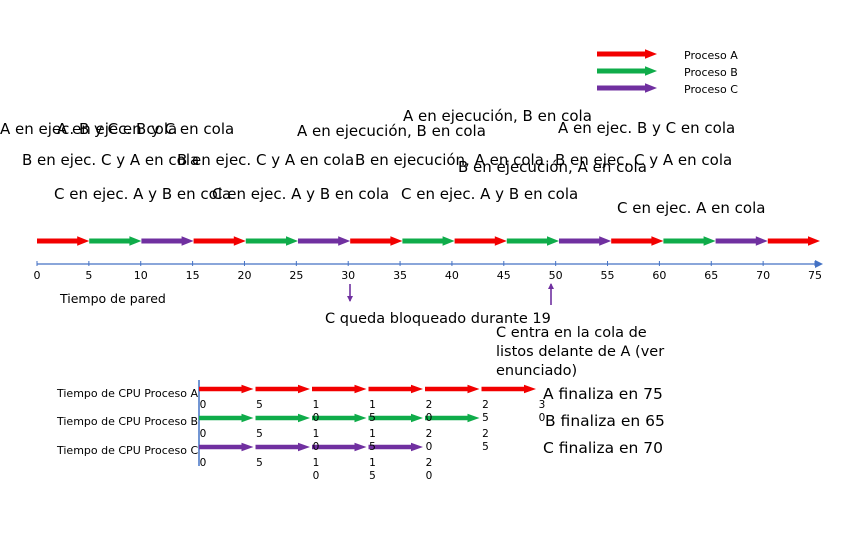 The image size is (848, 538). What do you see at coordinates (37, 275) in the screenshot?
I see `timeline-tick-label: 0` at bounding box center [37, 275].